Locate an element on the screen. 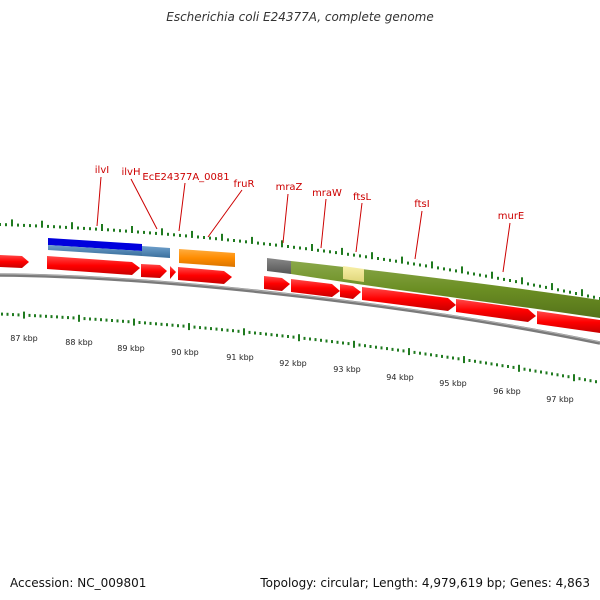  feature-mraZ-gray is located at coordinates (279, 266).